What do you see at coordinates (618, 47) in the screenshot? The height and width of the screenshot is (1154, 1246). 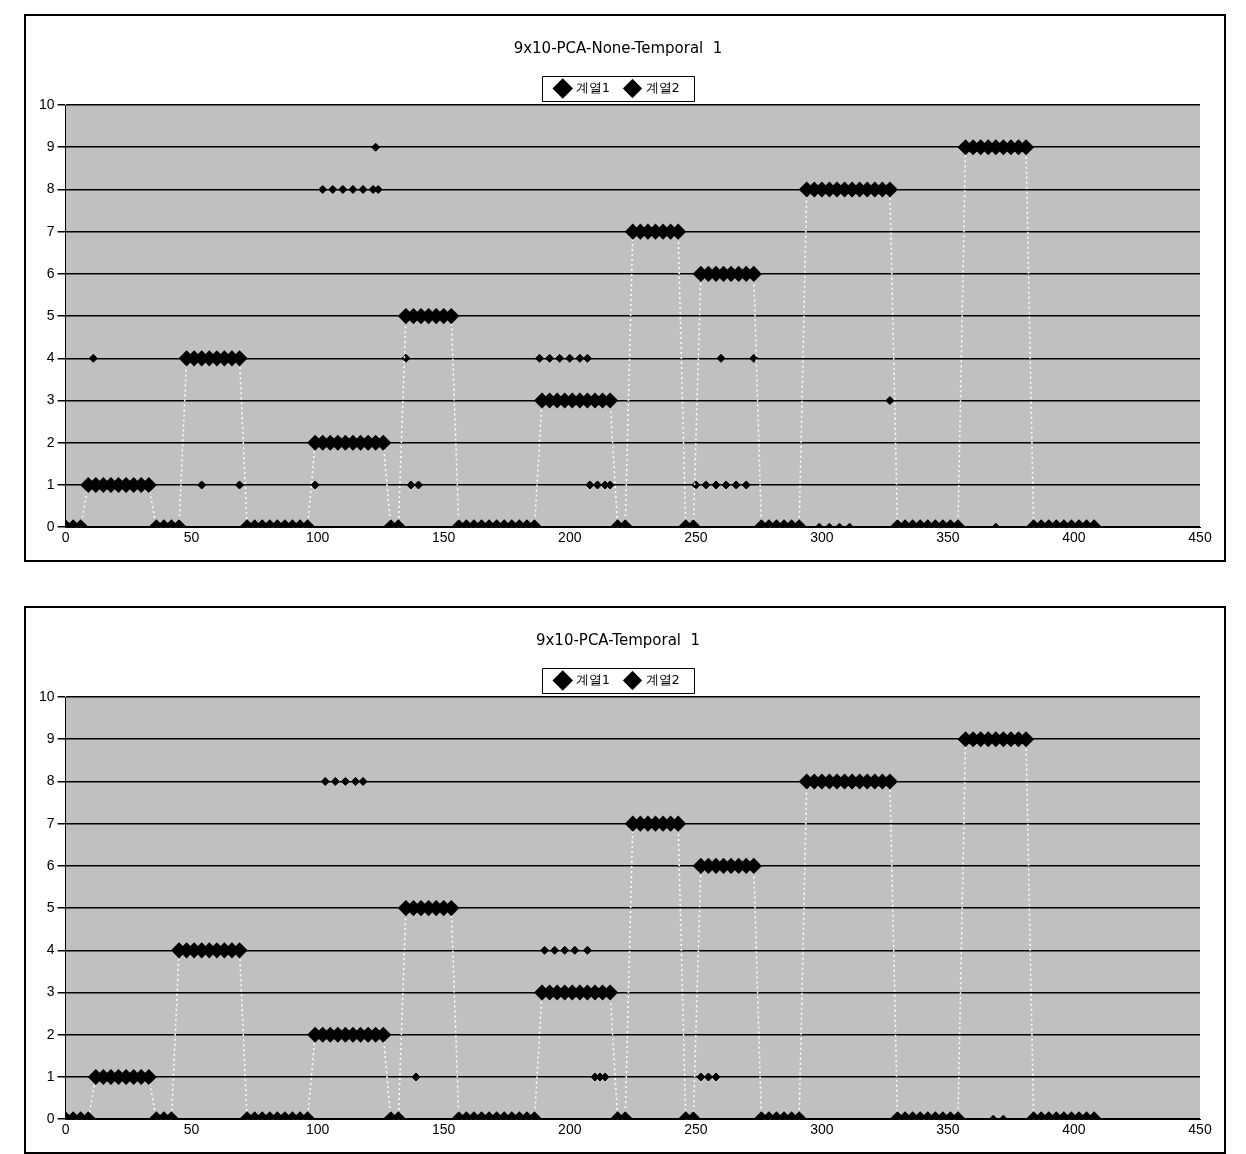 I see `chart-title: 9x10-PCA-None-Temporal 1` at bounding box center [618, 47].